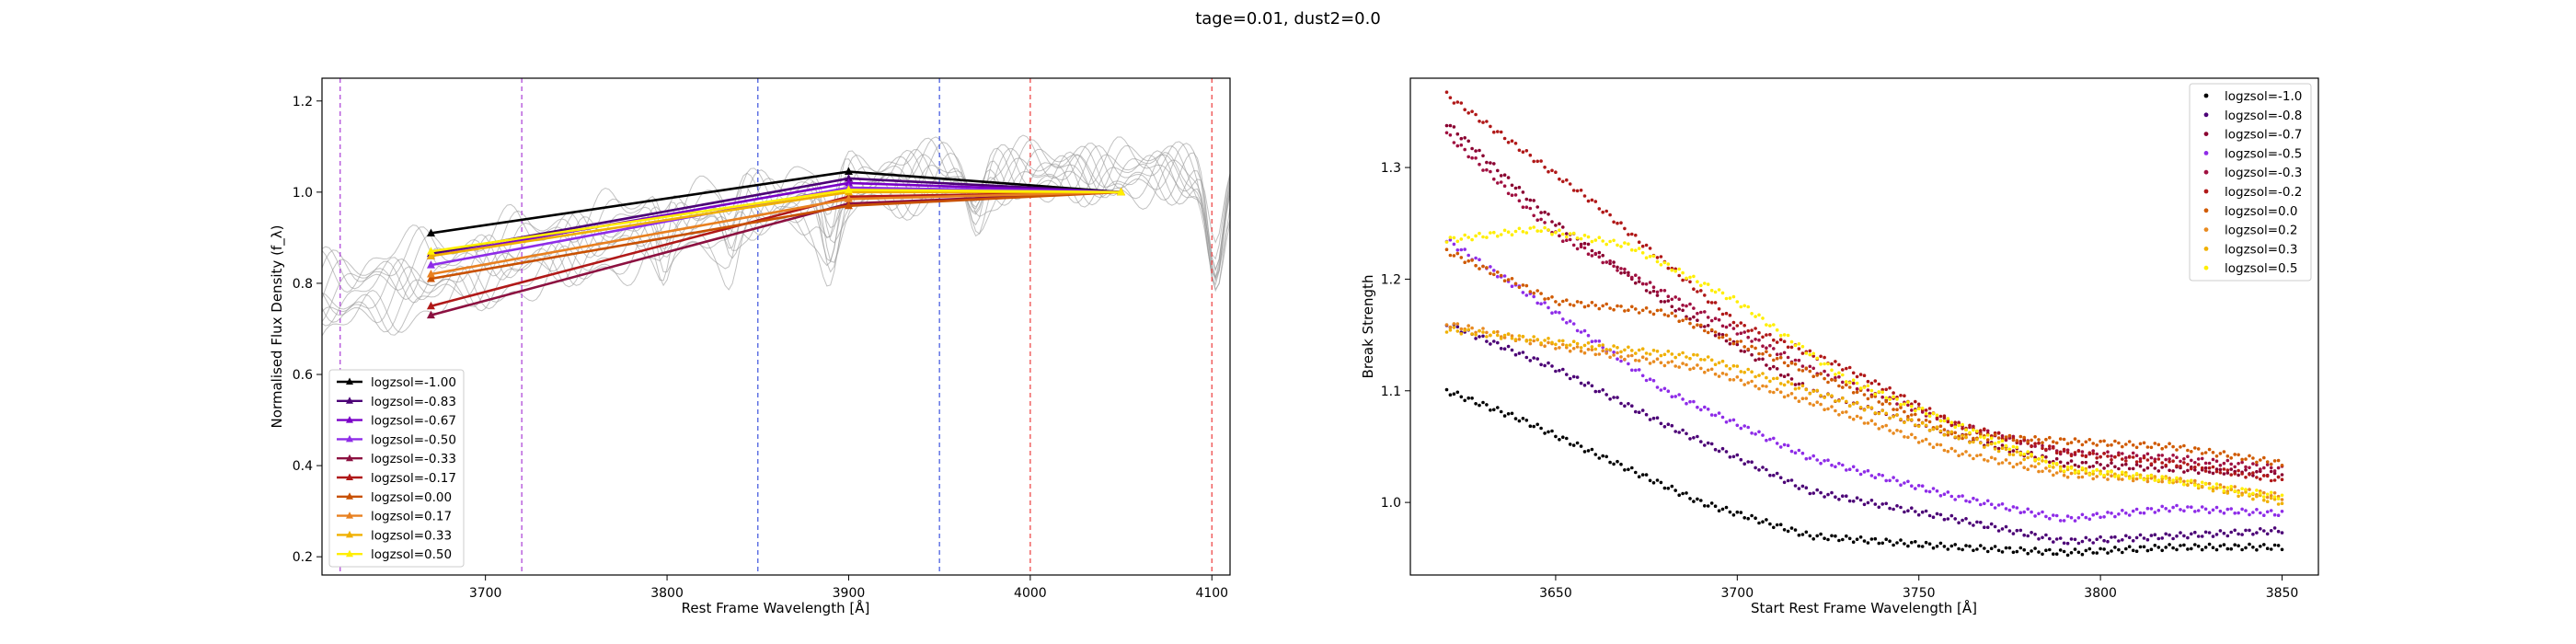 The height and width of the screenshot is (644, 2576). What do you see at coordinates (2206, 115) in the screenshot?
I see `legend-marker` at bounding box center [2206, 115].